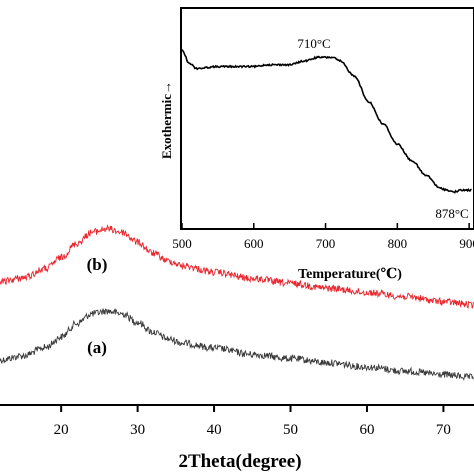 The width and height of the screenshot is (474, 474). Describe the element at coordinates (97, 347) in the screenshot. I see `label-a: (a)` at that location.